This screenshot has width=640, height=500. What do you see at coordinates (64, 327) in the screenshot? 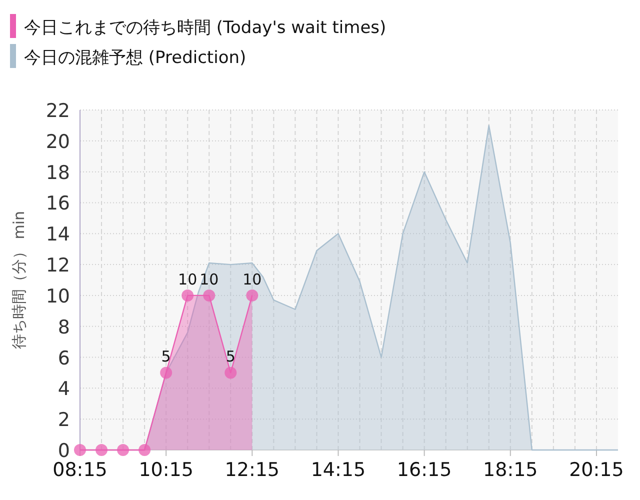
I see `y-tick-label: 8` at bounding box center [64, 327].